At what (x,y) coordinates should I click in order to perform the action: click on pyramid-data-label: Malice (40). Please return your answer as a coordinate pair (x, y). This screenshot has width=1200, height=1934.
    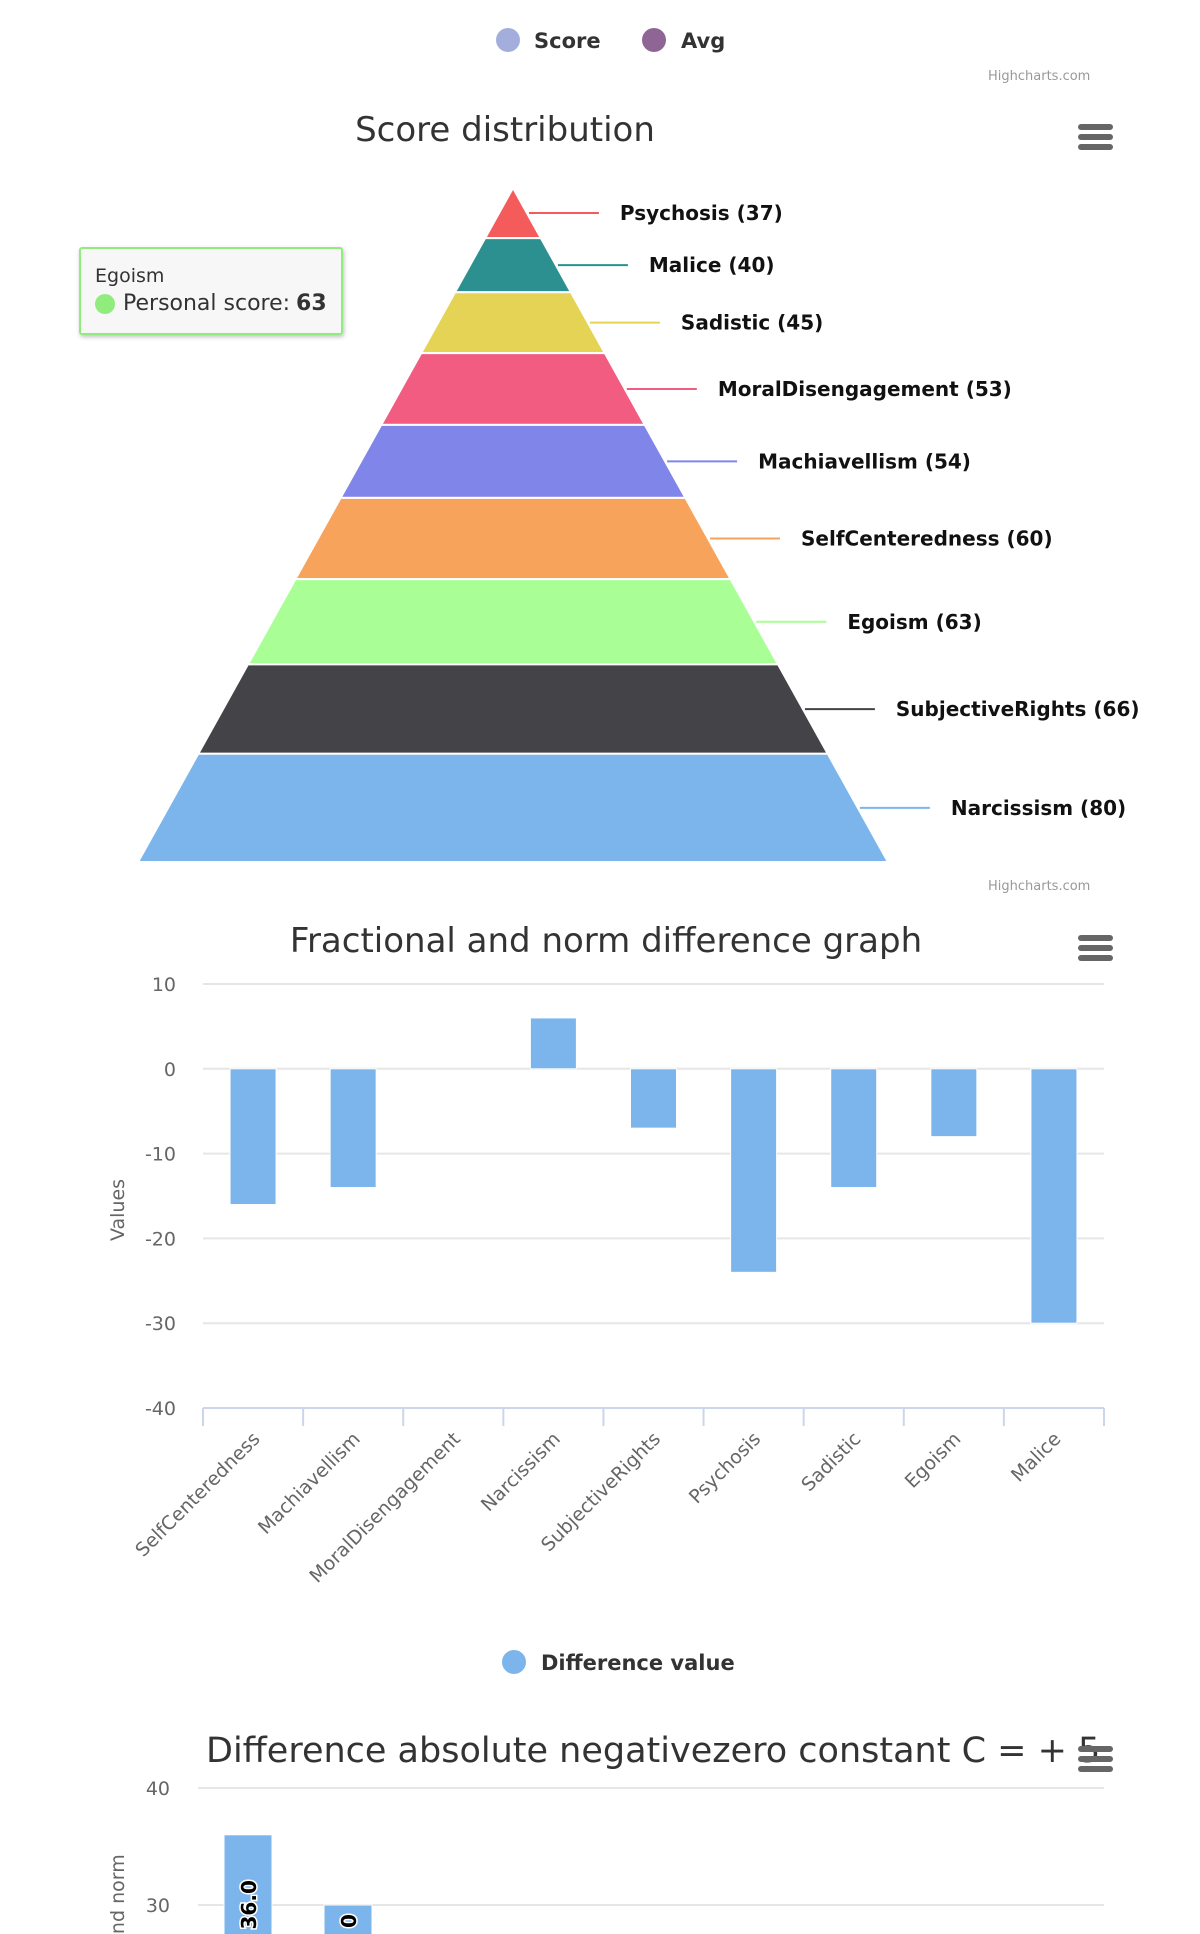
    Looking at the image, I should click on (712, 265).